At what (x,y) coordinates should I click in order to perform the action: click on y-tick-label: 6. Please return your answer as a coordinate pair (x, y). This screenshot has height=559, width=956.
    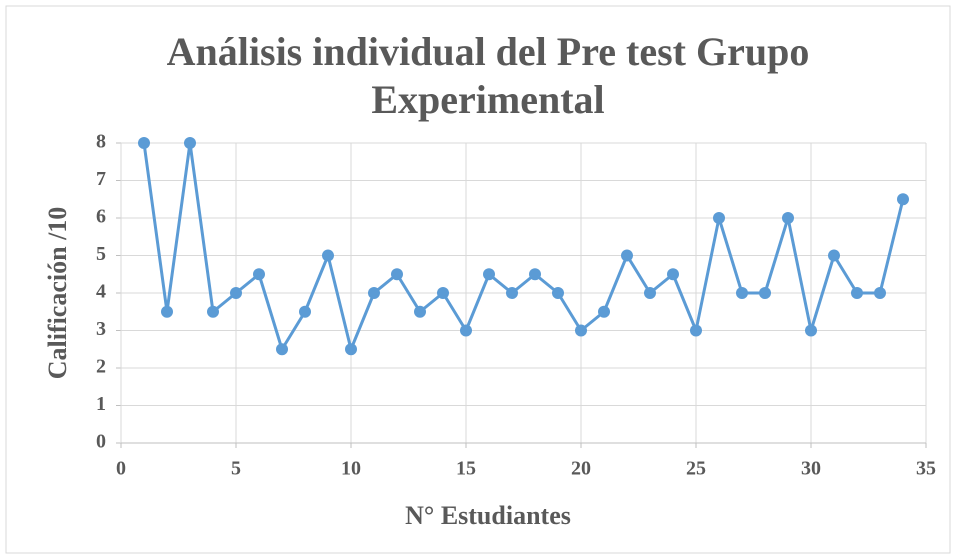
    Looking at the image, I should click on (101, 217).